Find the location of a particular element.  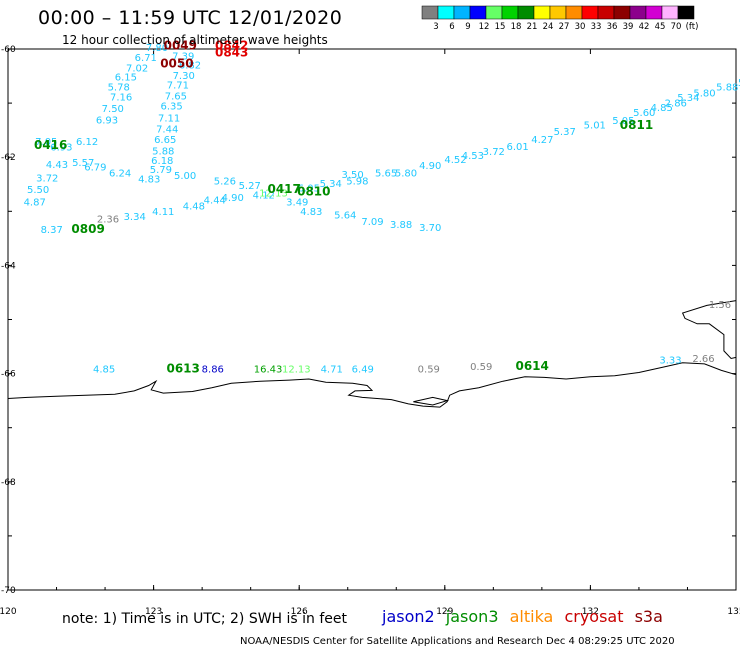

wave-height-value: 5.01 is located at coordinates (595, 126).